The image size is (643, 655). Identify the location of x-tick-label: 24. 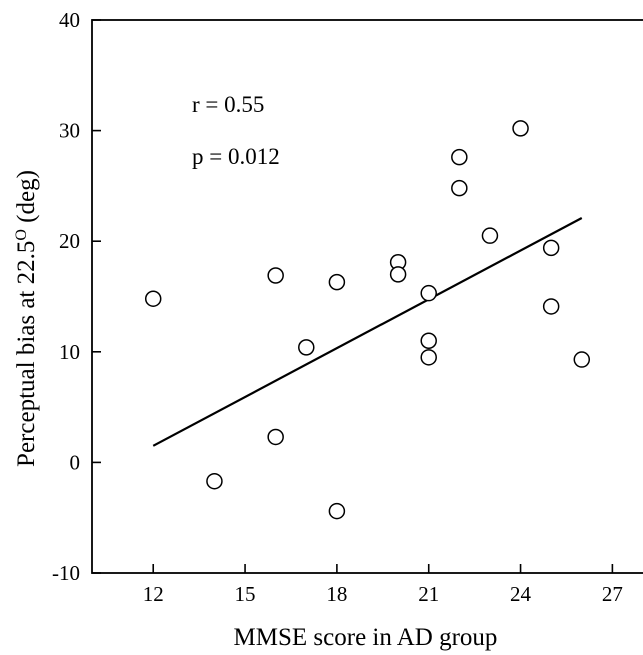
(521, 594).